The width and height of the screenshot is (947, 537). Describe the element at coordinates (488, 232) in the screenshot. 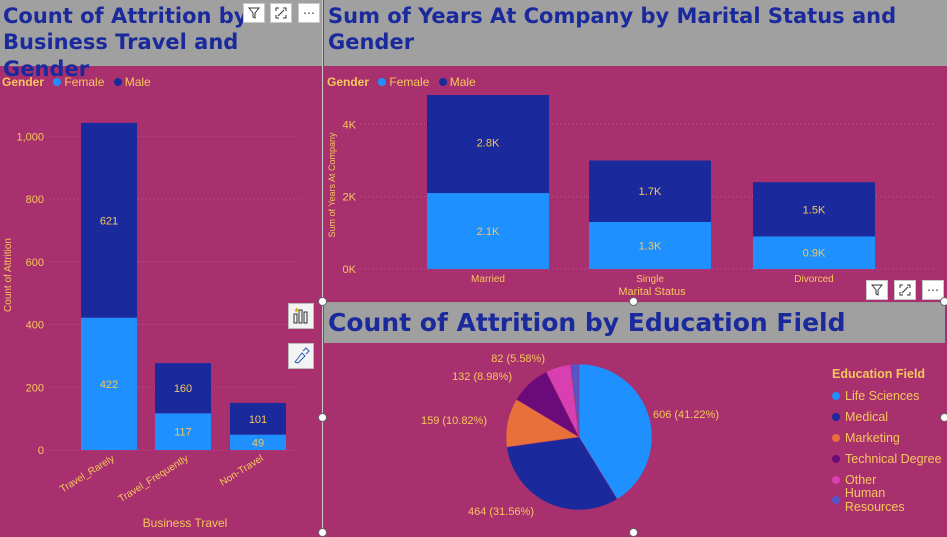

I see `data-label: 2.1K` at that location.